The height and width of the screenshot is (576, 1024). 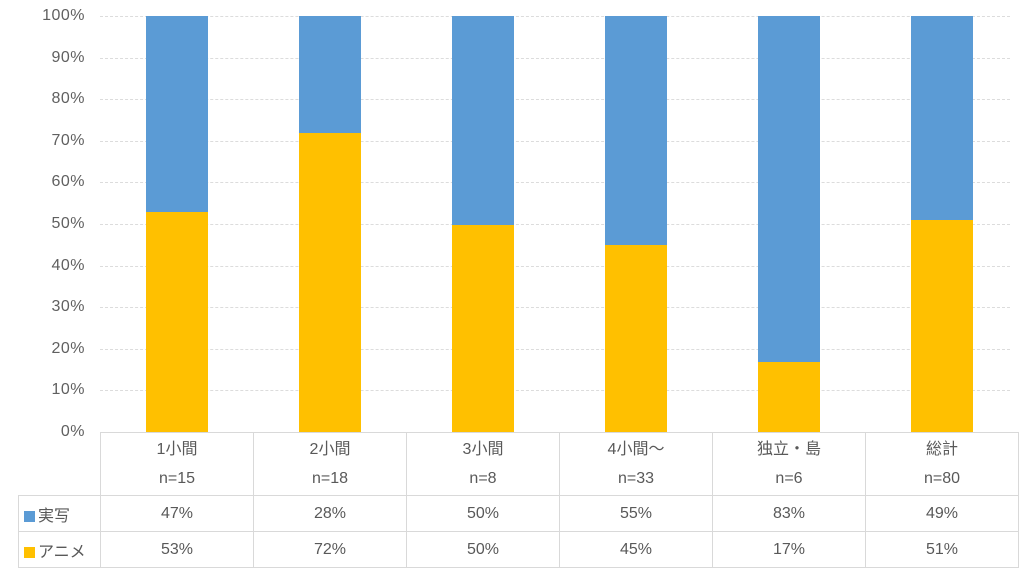 What do you see at coordinates (942, 549) in the screenshot?
I see `value-cell: 51%` at bounding box center [942, 549].